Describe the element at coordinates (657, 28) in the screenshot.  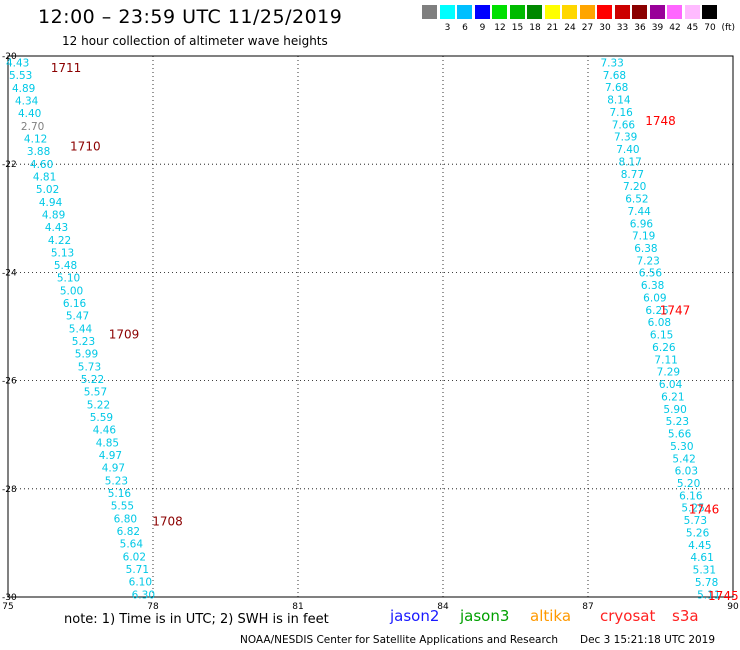
I see `scale-label: 39` at that location.